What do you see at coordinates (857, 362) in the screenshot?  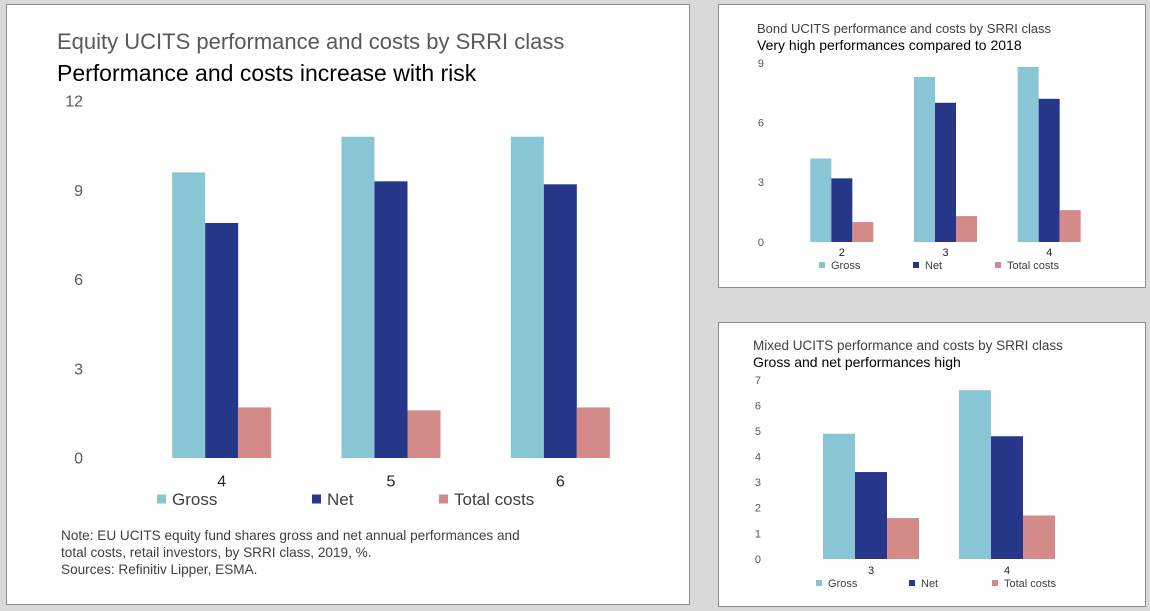 I see `mixed-chart-title: Gross and net performances high` at bounding box center [857, 362].